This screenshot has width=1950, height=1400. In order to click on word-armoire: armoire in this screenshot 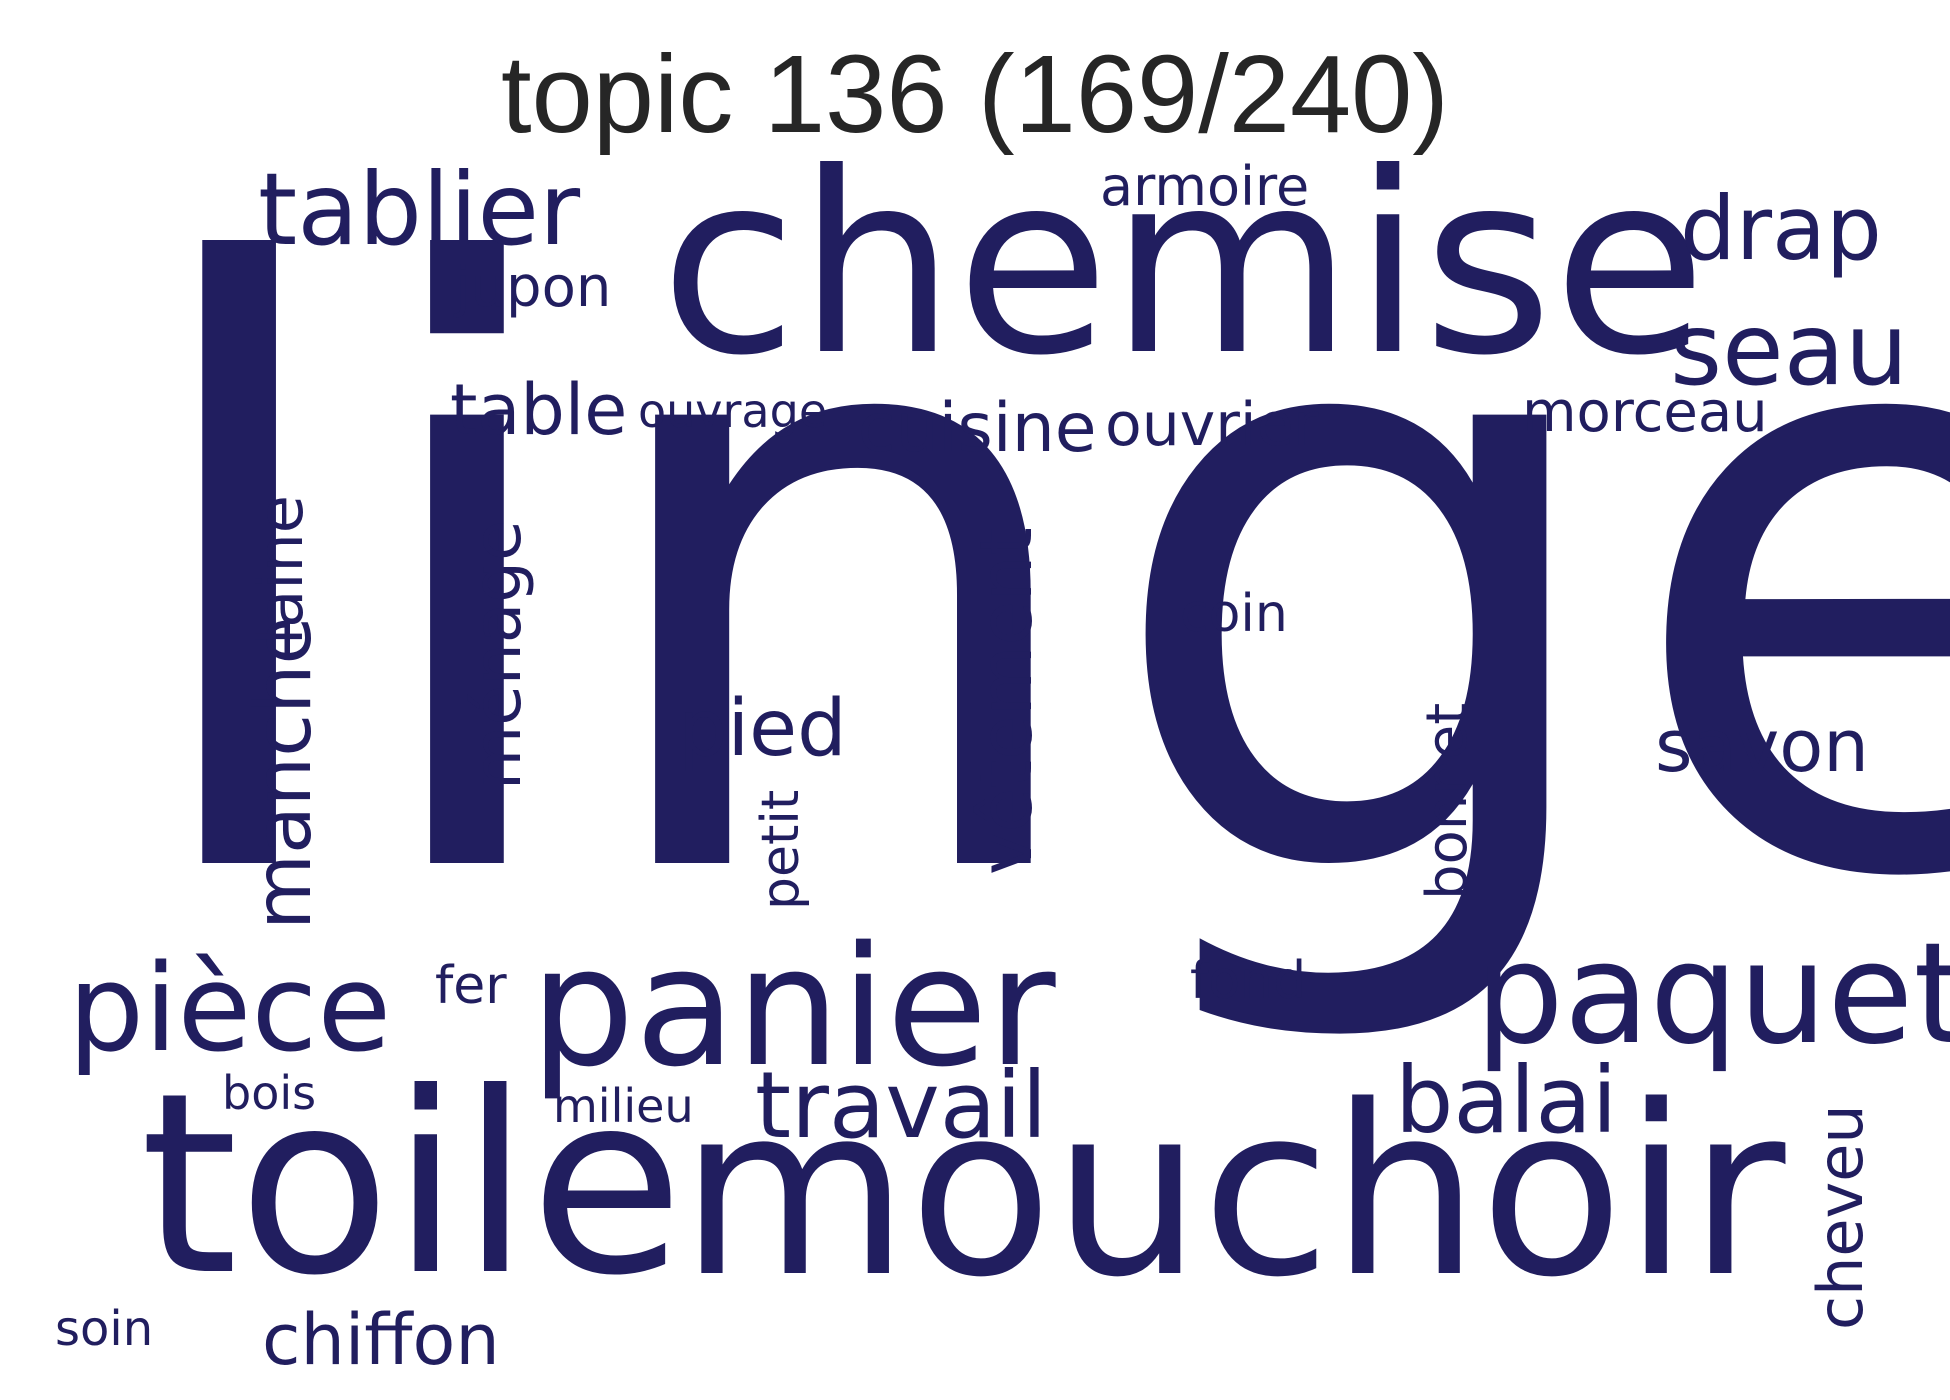, I will do `click(1205, 186)`.